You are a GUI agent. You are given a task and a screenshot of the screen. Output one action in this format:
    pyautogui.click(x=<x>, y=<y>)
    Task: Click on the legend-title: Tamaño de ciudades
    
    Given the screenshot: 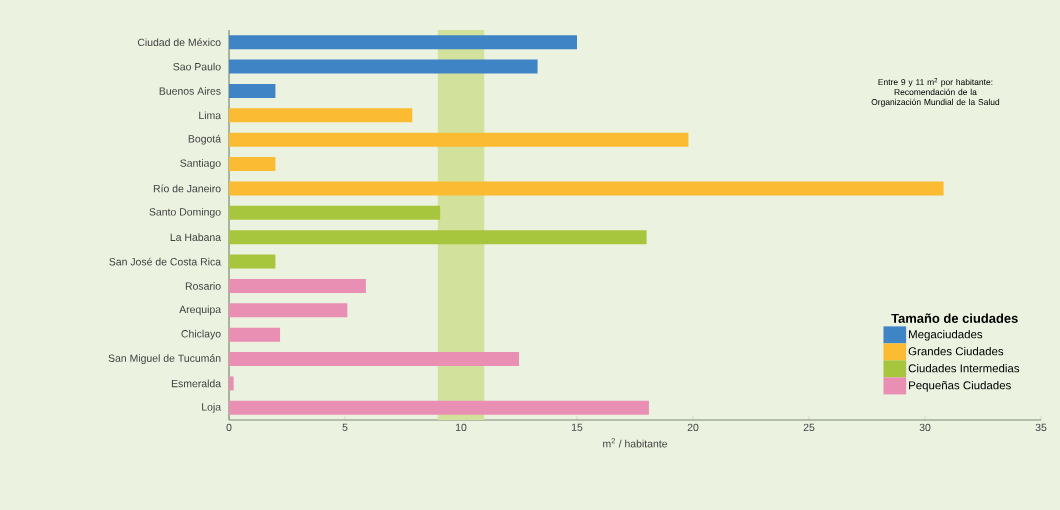 What is the action you would take?
    pyautogui.click(x=954, y=318)
    